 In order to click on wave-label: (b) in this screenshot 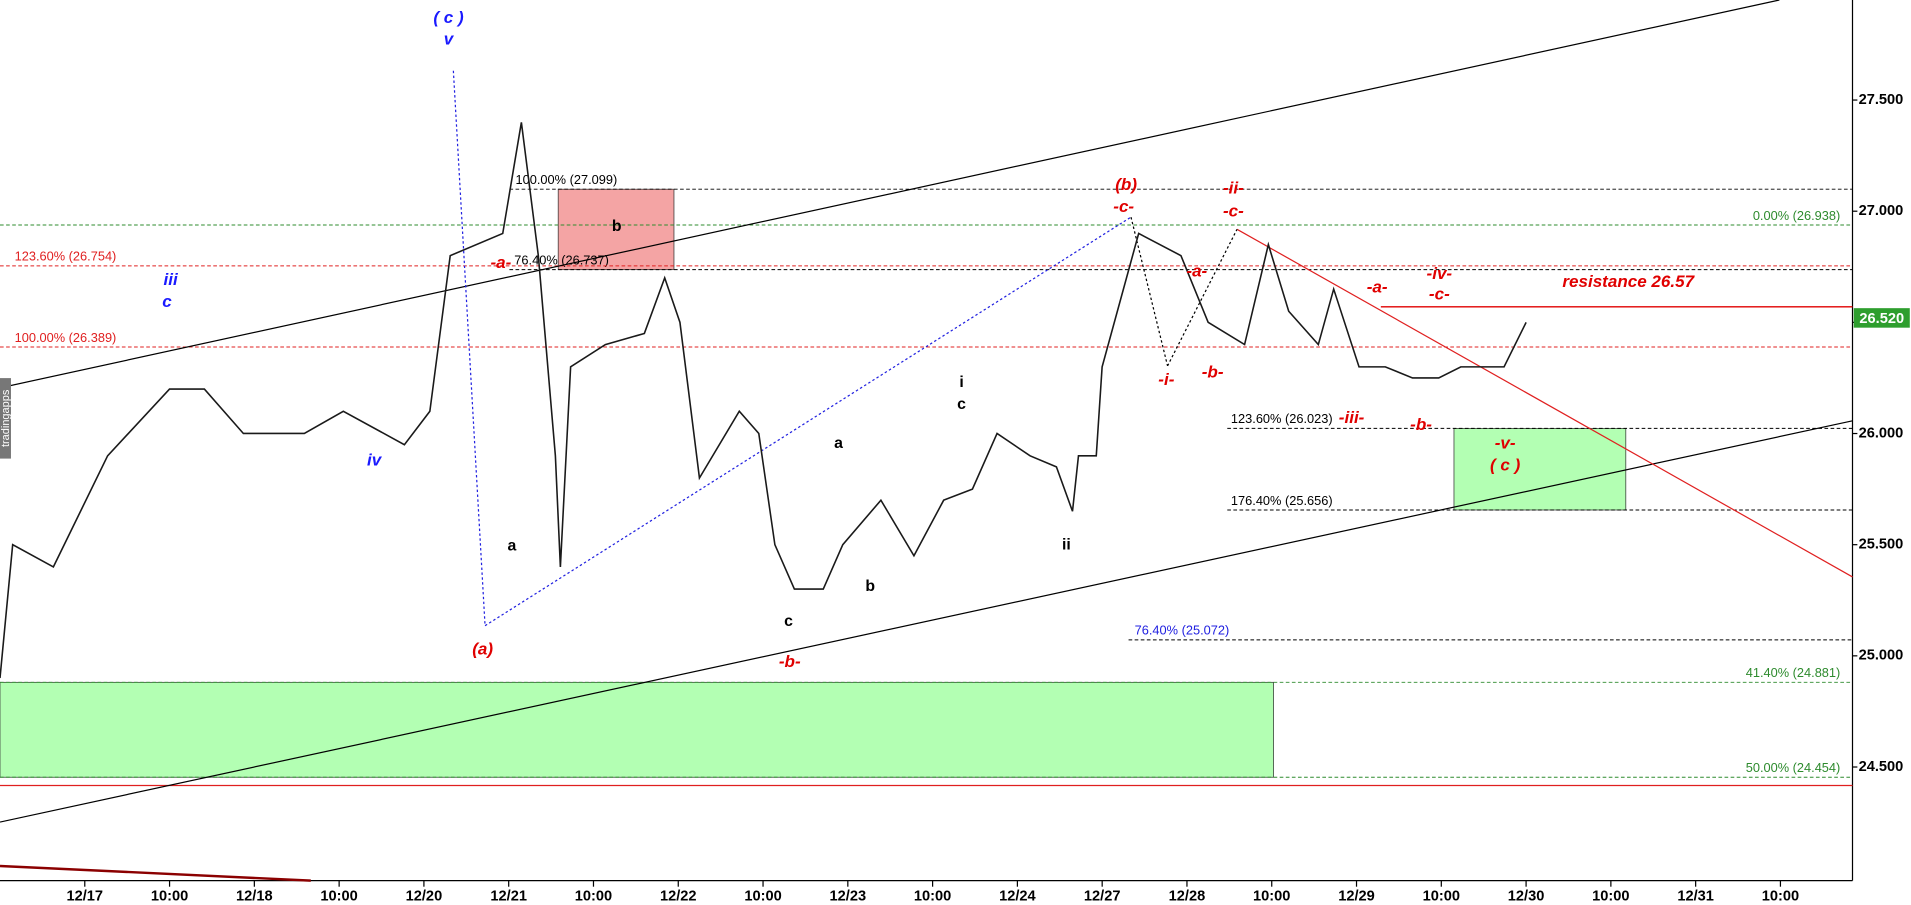, I will do `click(1126, 184)`.